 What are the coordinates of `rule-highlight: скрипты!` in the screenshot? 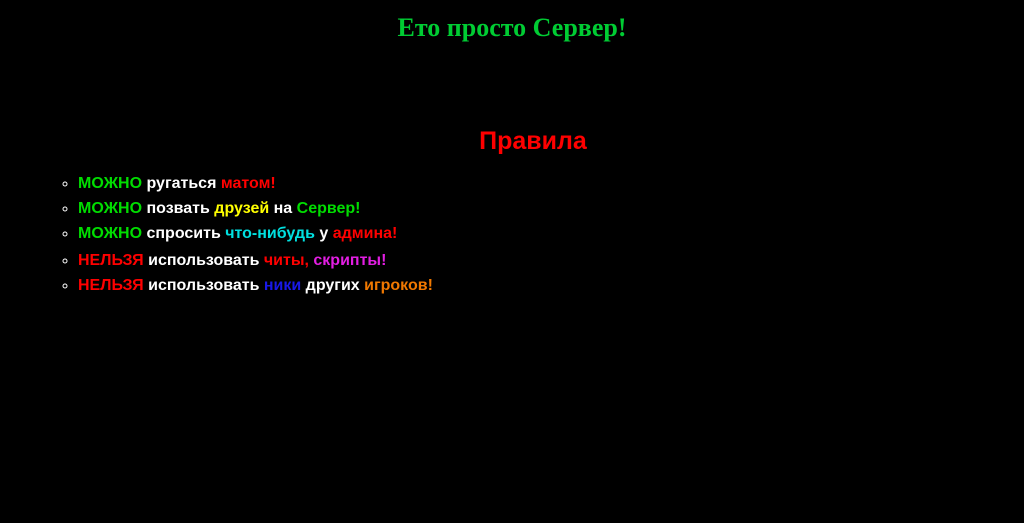 It's located at (347, 260).